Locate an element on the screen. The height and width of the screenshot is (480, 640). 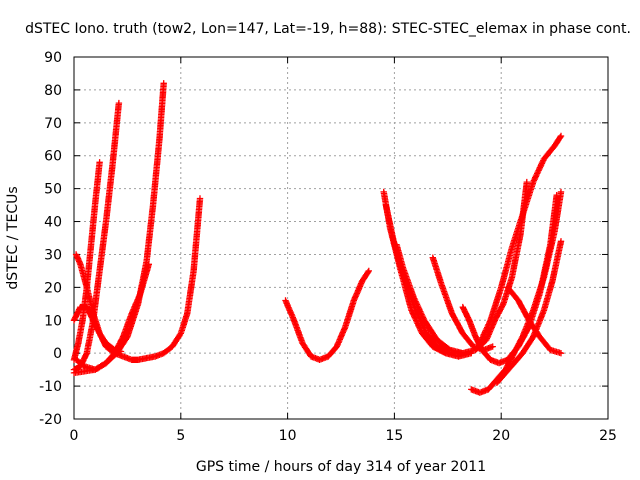
x-tick-label: 25 is located at coordinates (608, 436).